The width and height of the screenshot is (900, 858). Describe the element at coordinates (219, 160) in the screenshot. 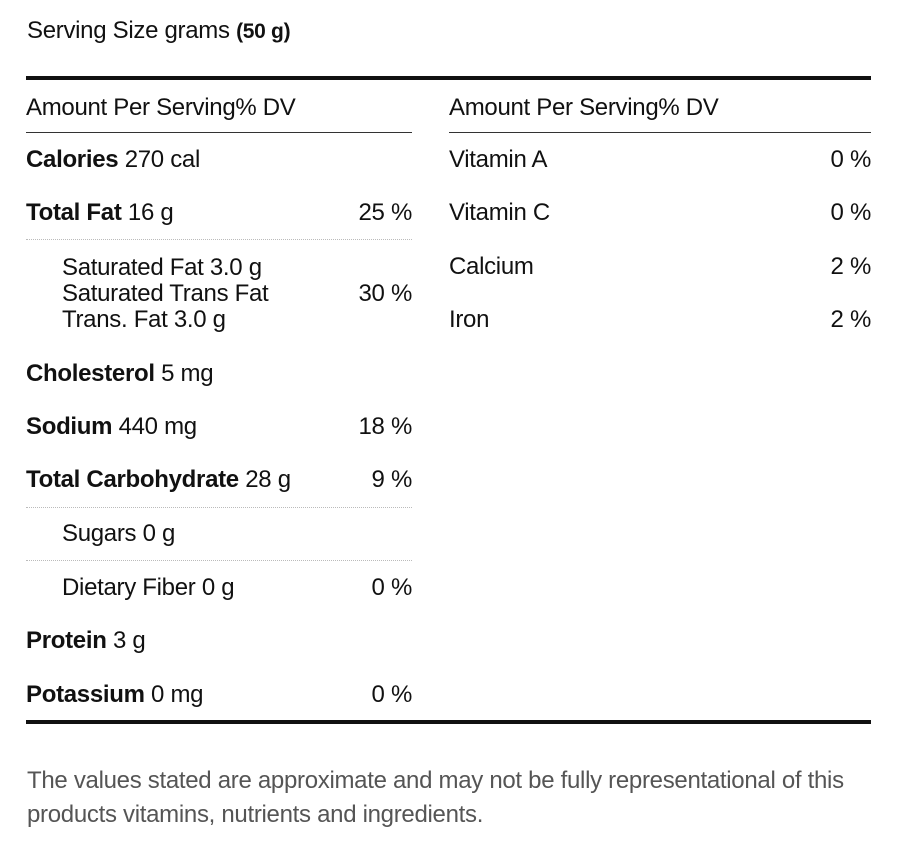

I see `row-calories: Calories 270 cal` at that location.